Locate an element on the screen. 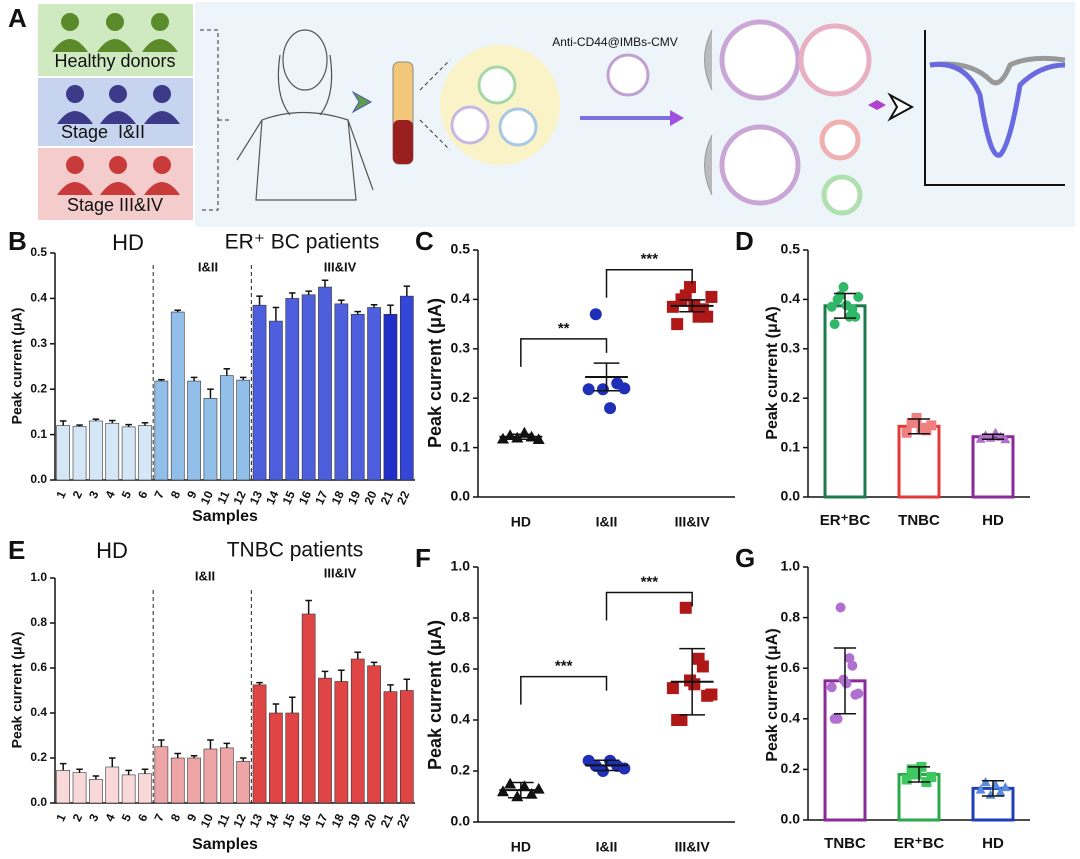  annotation: I&II is located at coordinates (205, 575).